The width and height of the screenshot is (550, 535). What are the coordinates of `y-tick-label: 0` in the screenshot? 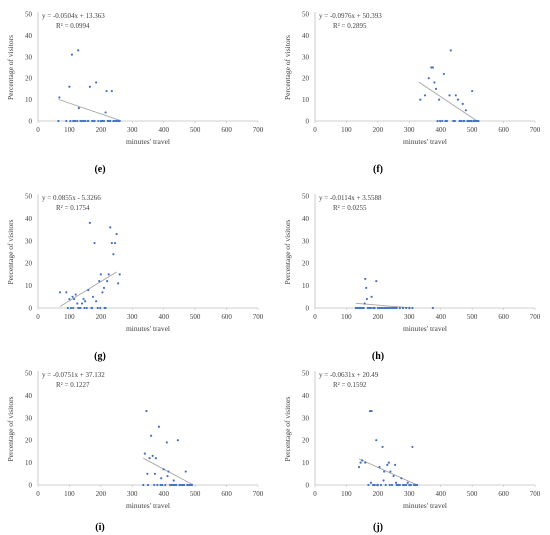 It's located at (31, 486).